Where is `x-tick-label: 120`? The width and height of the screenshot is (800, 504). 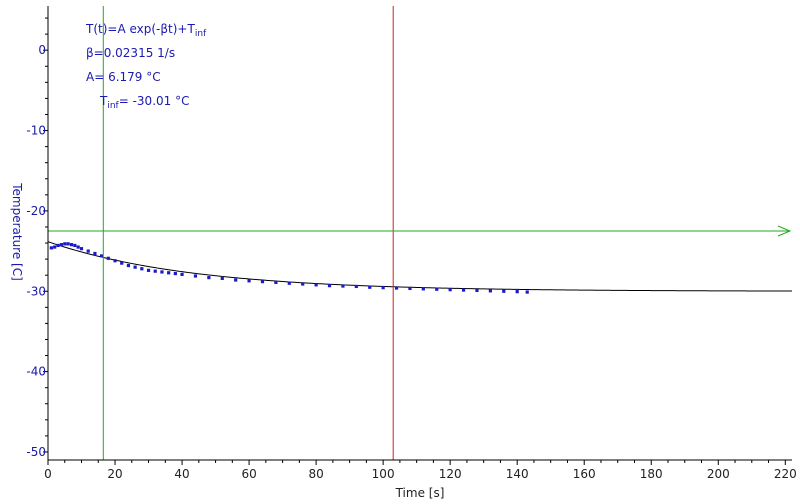 x-tick-label: 120 is located at coordinates (450, 474).